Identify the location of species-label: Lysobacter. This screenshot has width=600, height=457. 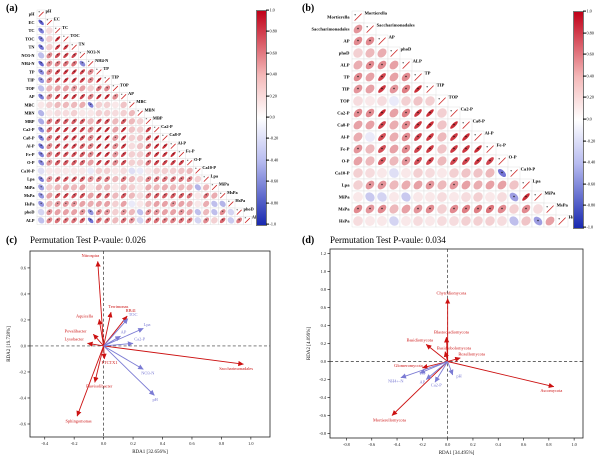
(75, 339).